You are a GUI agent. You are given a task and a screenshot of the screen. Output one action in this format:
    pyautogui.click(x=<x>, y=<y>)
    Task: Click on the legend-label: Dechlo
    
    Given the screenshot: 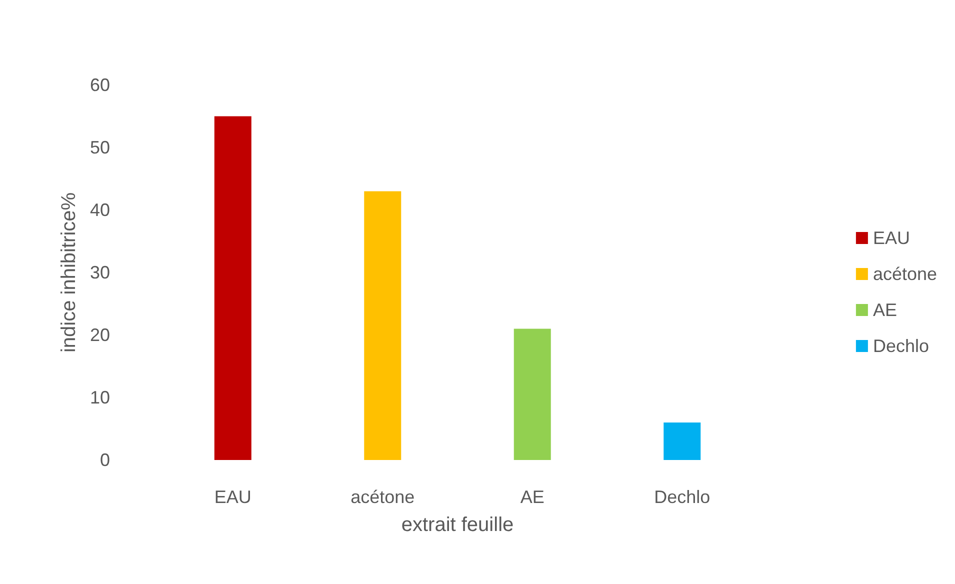 What is the action you would take?
    pyautogui.click(x=900, y=346)
    